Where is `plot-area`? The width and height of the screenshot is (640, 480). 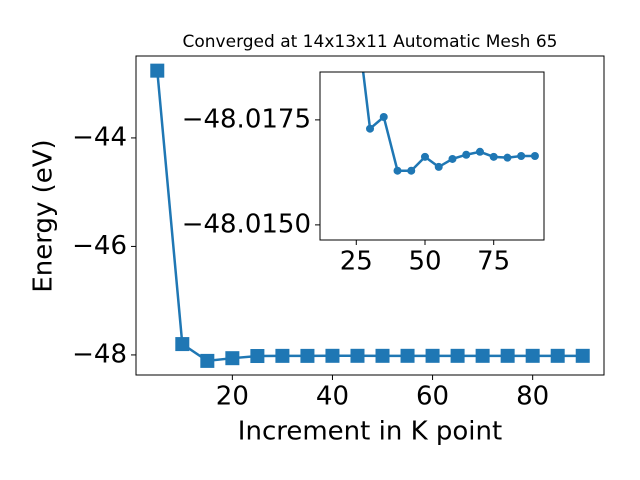 plot-area is located at coordinates (450, 123).